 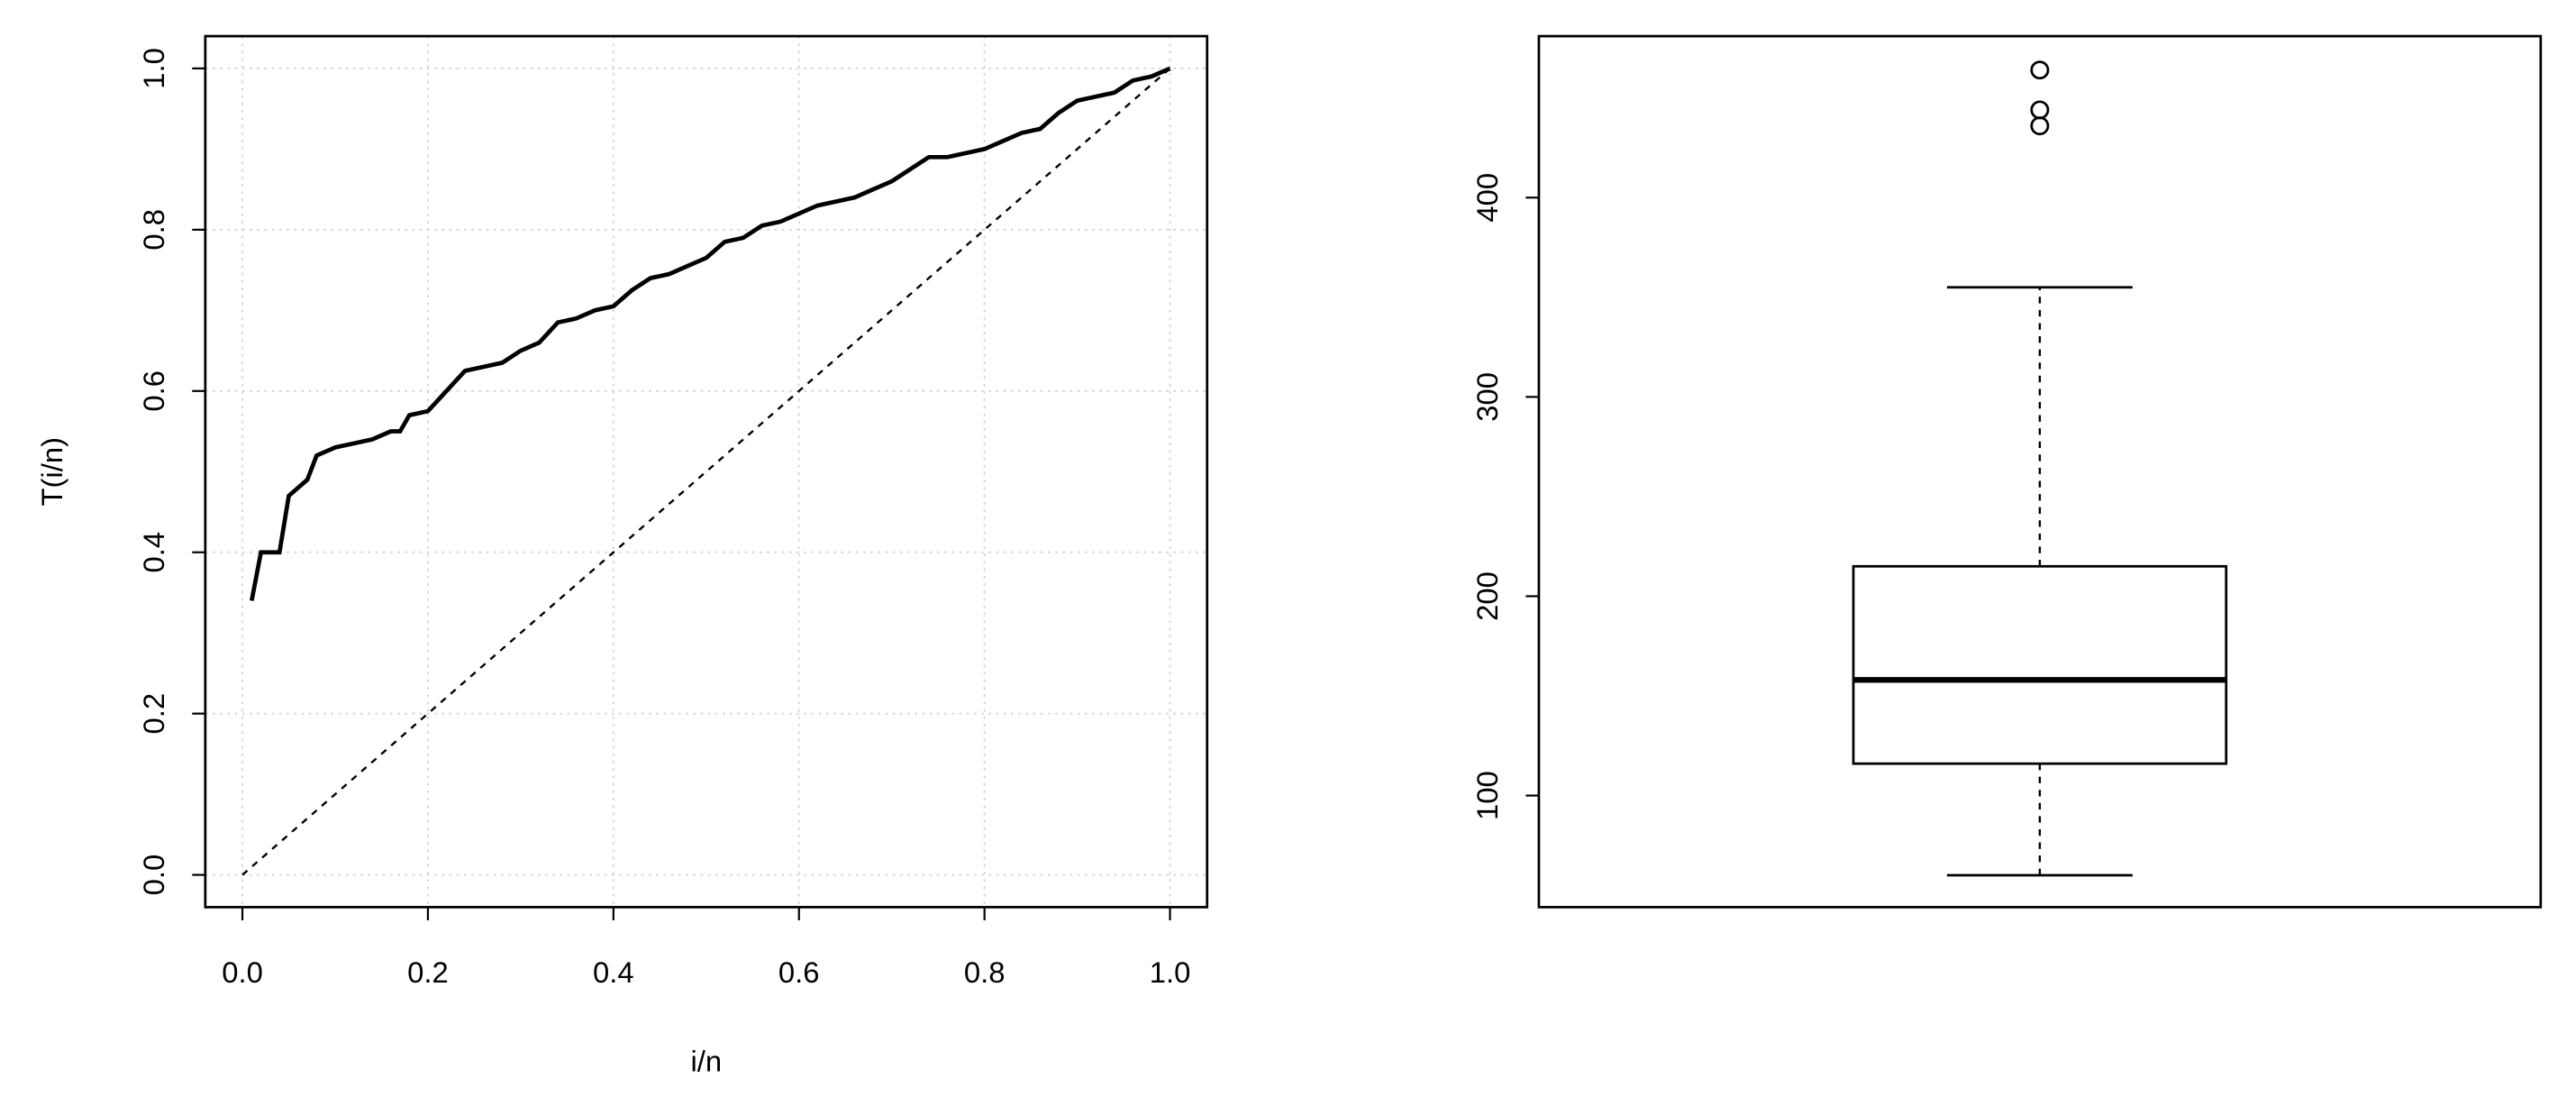 What do you see at coordinates (706, 1060) in the screenshot?
I see `x-axis-label: i/n` at bounding box center [706, 1060].